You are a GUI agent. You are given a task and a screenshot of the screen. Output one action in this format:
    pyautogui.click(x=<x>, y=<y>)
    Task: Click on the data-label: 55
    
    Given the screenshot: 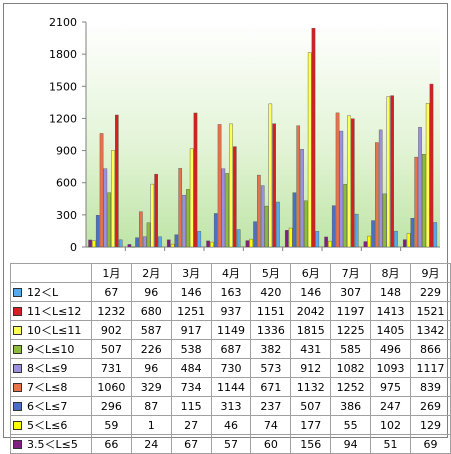 What is the action you would take?
    pyautogui.click(x=351, y=425)
    